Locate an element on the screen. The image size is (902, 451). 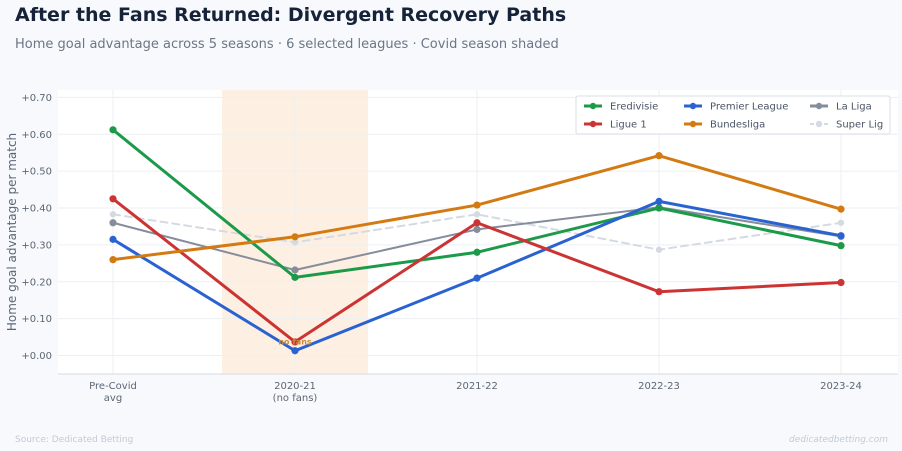
y-axis-label: Home goal advantage per match is located at coordinates (12, 232).